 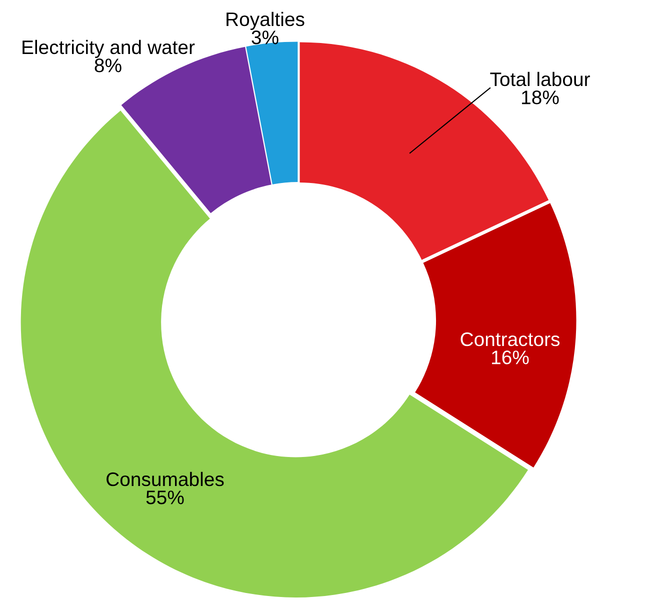 What do you see at coordinates (510, 357) in the screenshot?
I see `data-label: 16%` at bounding box center [510, 357].